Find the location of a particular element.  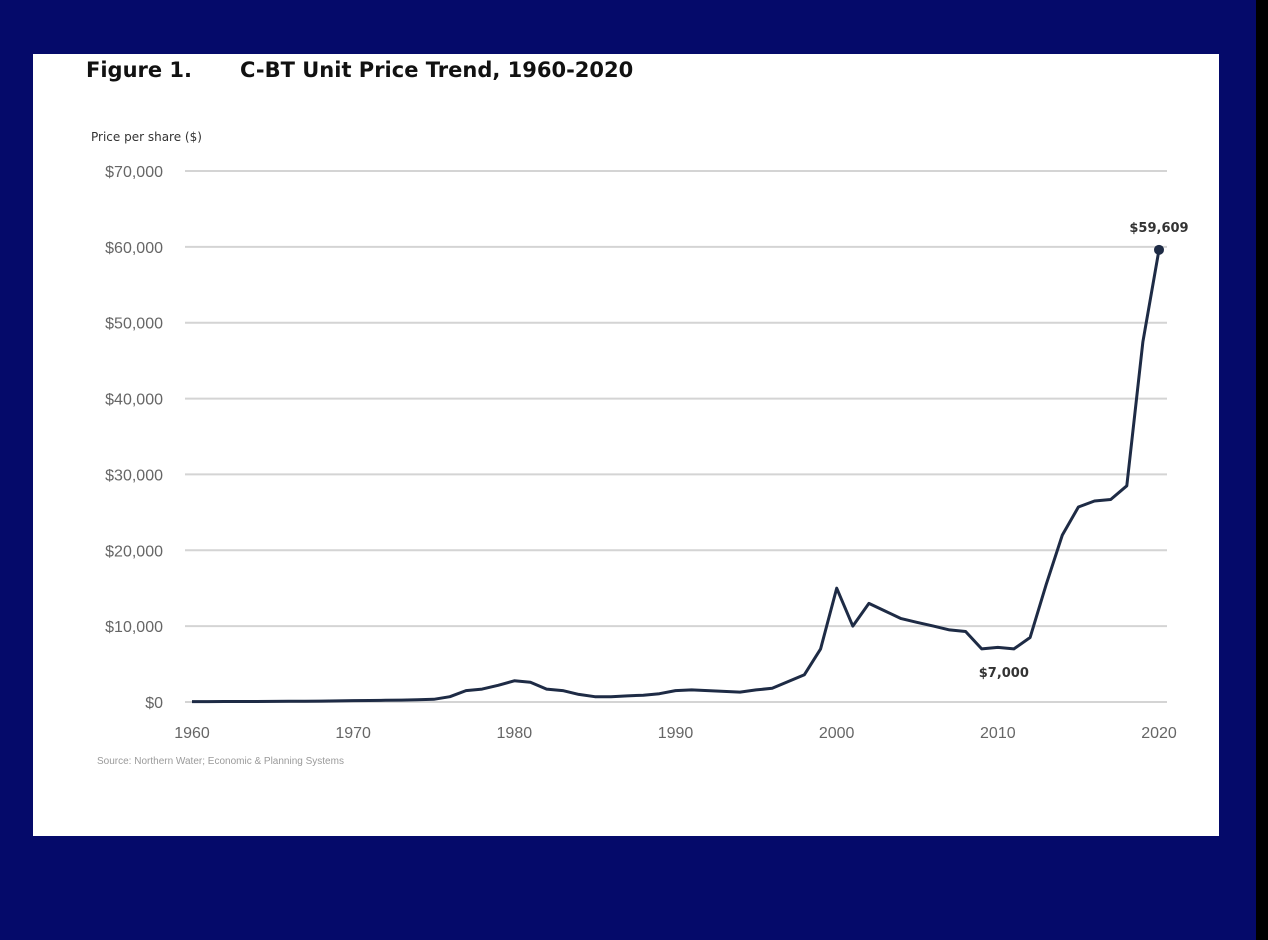

y-axis-label: Price per share ($) is located at coordinates (146, 137).